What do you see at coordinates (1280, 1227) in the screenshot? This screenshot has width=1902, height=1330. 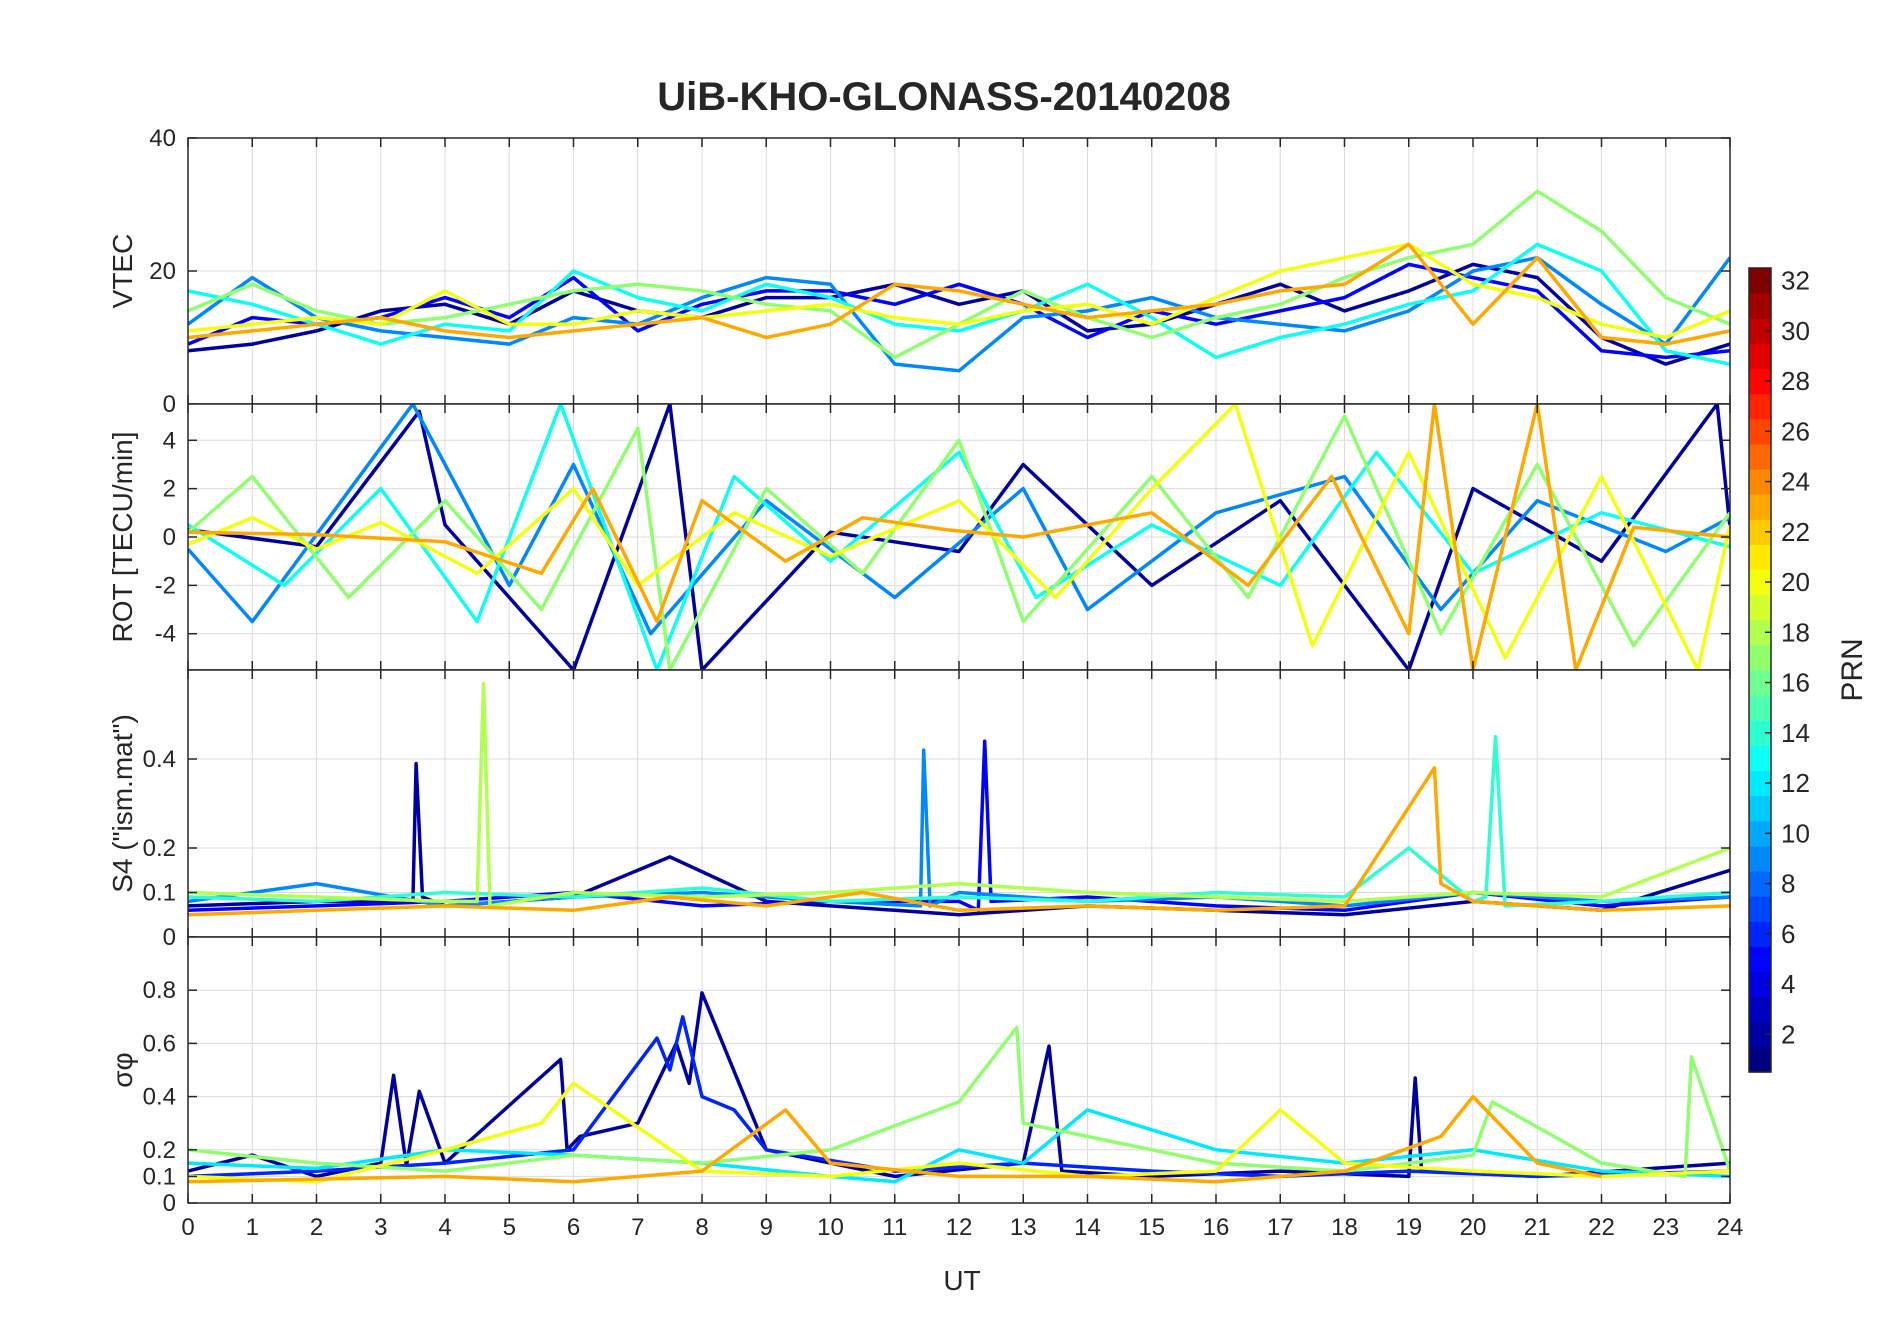 I see `x-tick-label: 17` at bounding box center [1280, 1227].